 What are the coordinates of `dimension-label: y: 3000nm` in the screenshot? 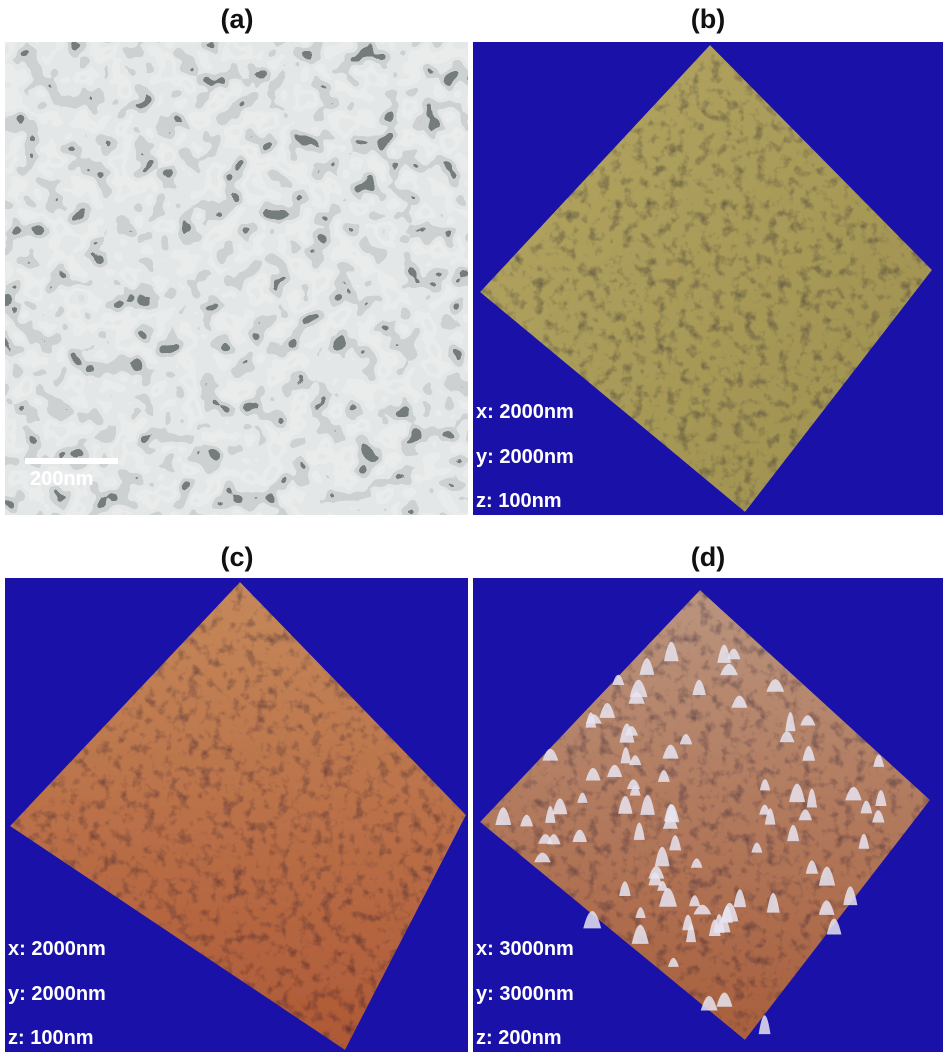 It's located at (525, 994).